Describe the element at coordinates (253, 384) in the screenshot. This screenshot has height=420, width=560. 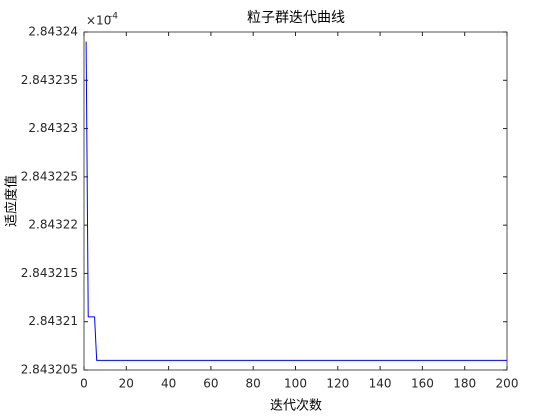
I see `x-tick-label: 80` at that location.